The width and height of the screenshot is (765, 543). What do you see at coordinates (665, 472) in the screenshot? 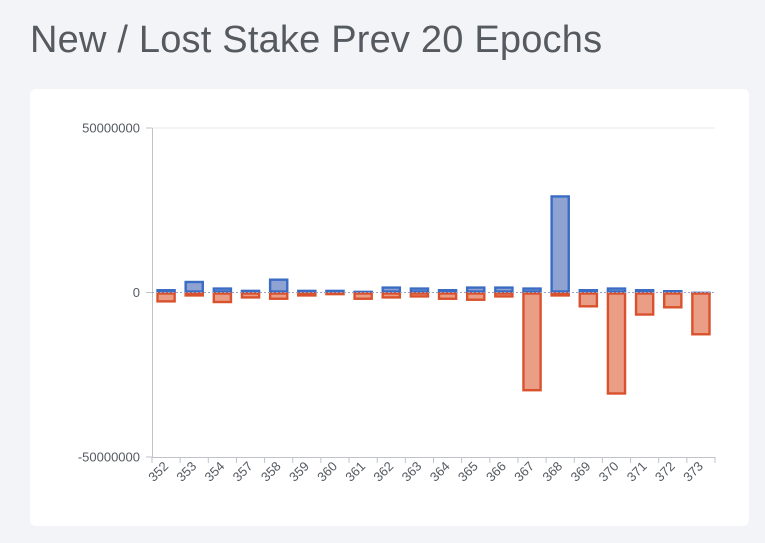
I see `x-tick-label: 372` at bounding box center [665, 472].